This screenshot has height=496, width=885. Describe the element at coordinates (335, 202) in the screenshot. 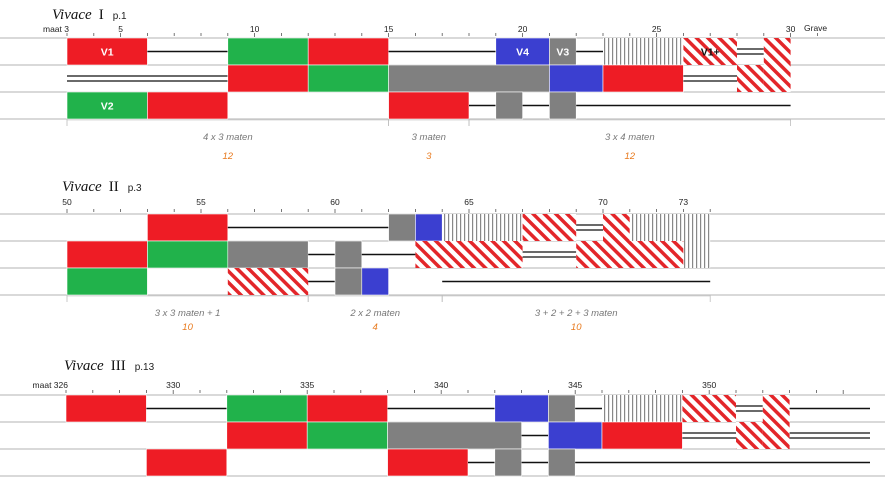

I see `measure-label: 60` at that location.